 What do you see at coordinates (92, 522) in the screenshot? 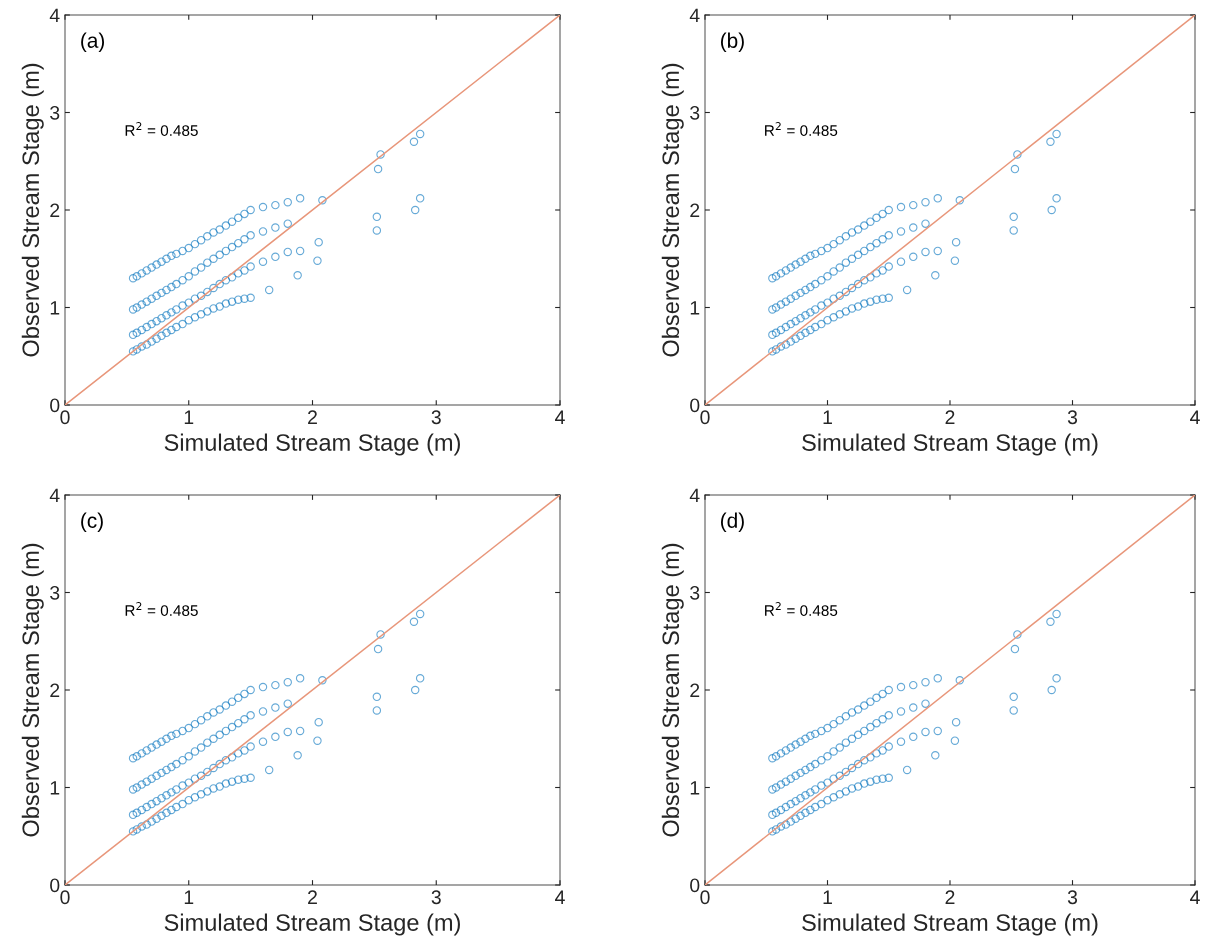
I see `annotation: (c)` at bounding box center [92, 522].